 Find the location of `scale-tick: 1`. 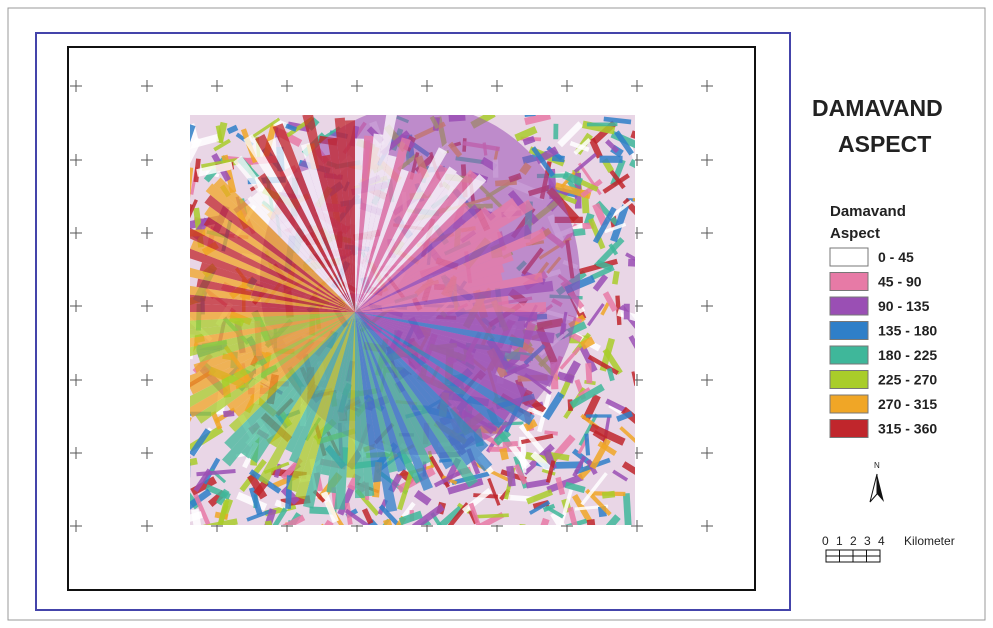

scale-tick: 1 is located at coordinates (839, 541).